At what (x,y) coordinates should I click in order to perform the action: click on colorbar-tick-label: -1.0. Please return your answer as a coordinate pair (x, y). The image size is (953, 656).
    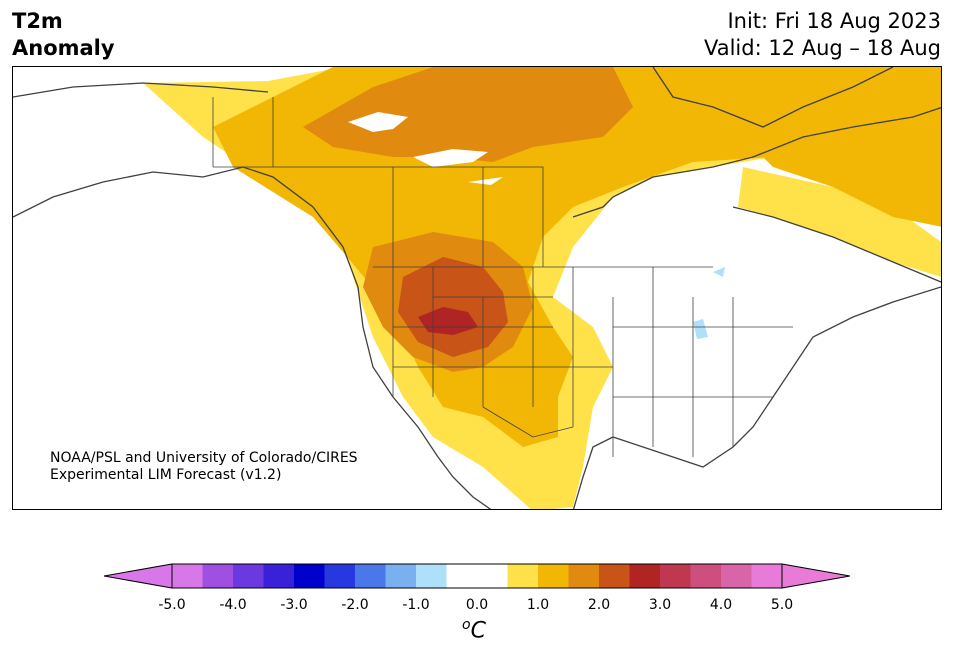
    Looking at the image, I should click on (416, 605).